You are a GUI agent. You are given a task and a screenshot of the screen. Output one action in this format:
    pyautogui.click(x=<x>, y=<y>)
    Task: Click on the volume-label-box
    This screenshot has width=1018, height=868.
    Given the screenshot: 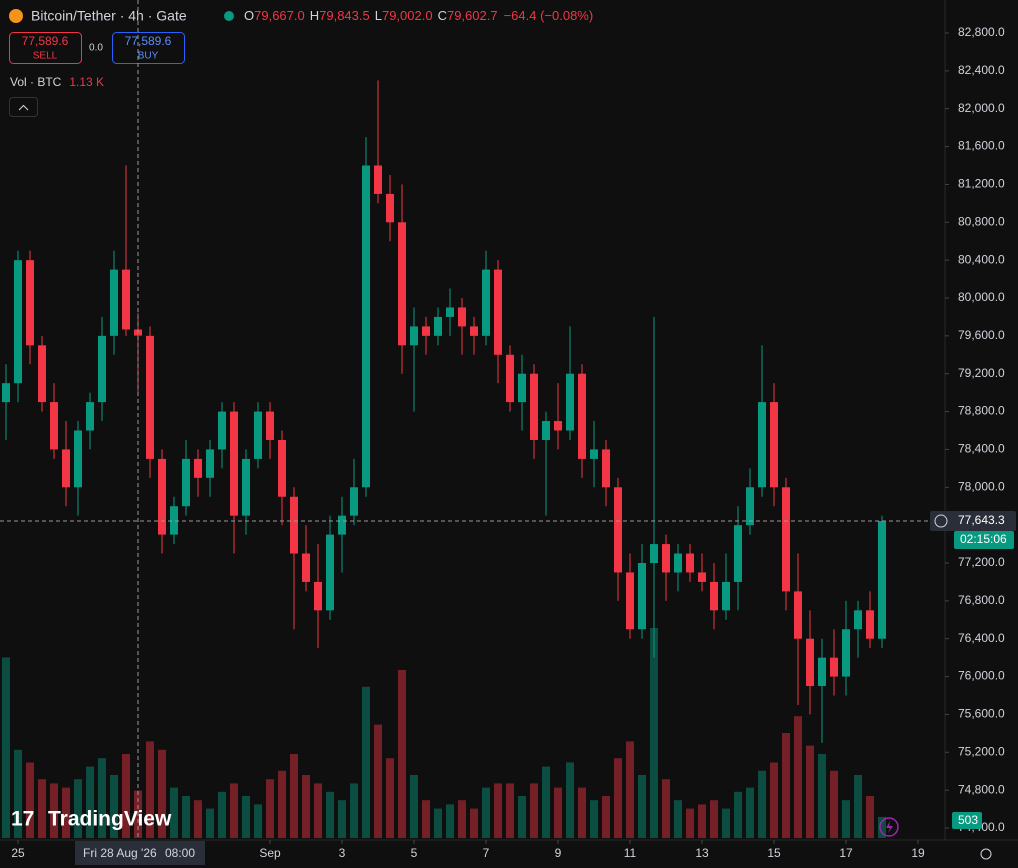 What is the action you would take?
    pyautogui.click(x=967, y=820)
    